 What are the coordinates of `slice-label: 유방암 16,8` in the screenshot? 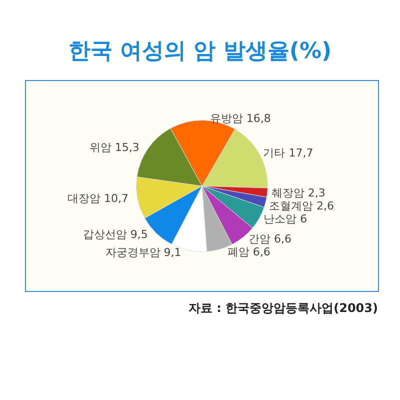 It's located at (240, 118).